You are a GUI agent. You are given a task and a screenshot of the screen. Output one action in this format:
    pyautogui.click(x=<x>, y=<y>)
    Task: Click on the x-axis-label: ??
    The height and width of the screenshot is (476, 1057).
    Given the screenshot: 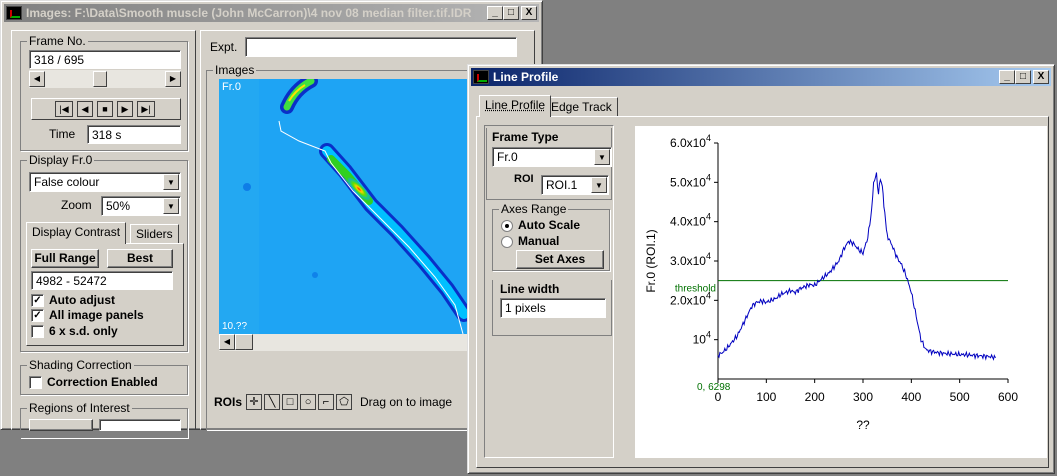 What is the action you would take?
    pyautogui.click(x=863, y=425)
    